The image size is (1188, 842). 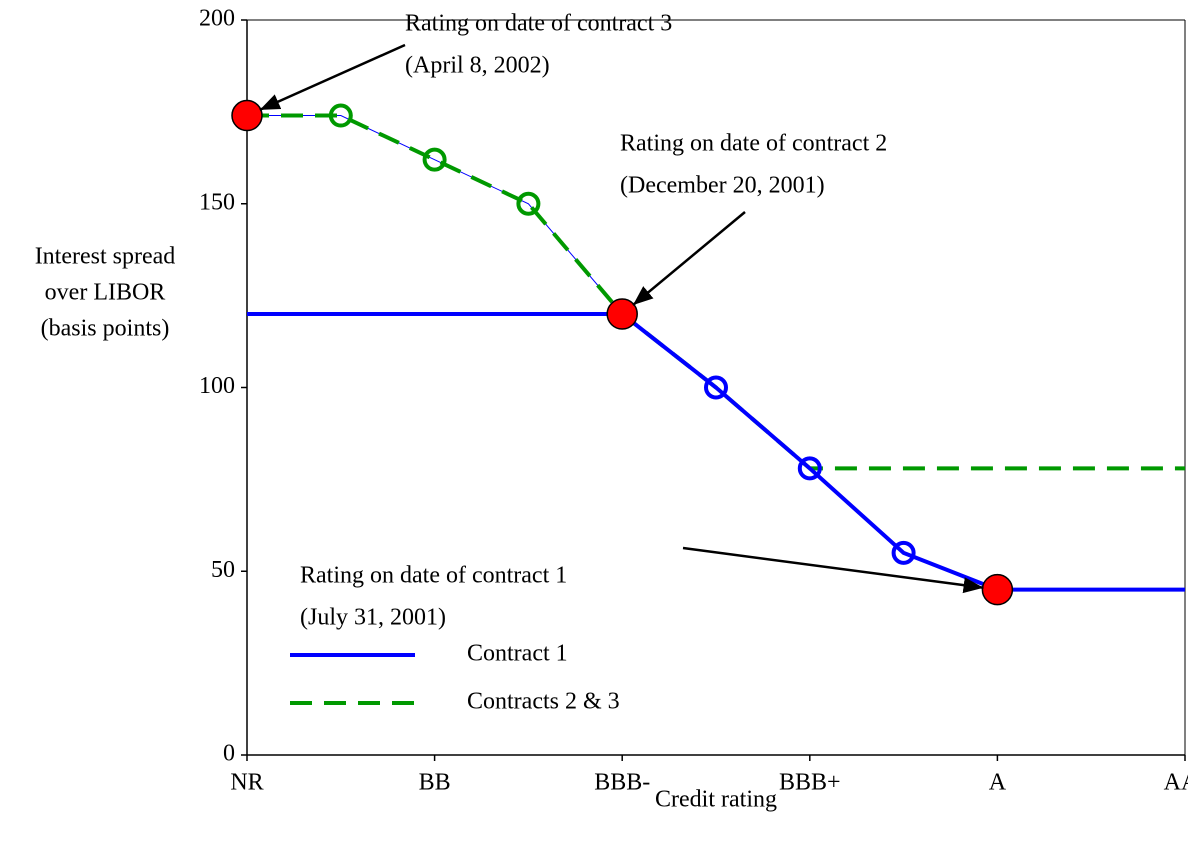 I want to click on legend-label: Contract 1, so click(x=517, y=654).